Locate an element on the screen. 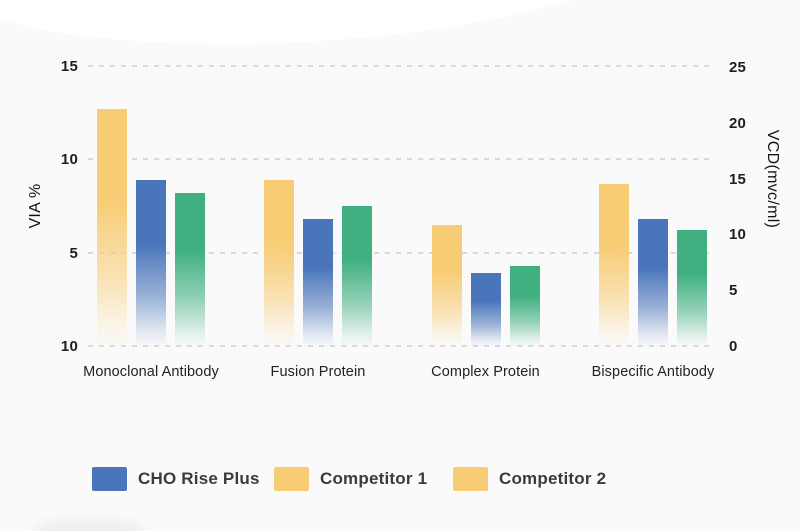 This screenshot has height=531, width=800. bar-competitor-1-complex-protein is located at coordinates (446, 285).